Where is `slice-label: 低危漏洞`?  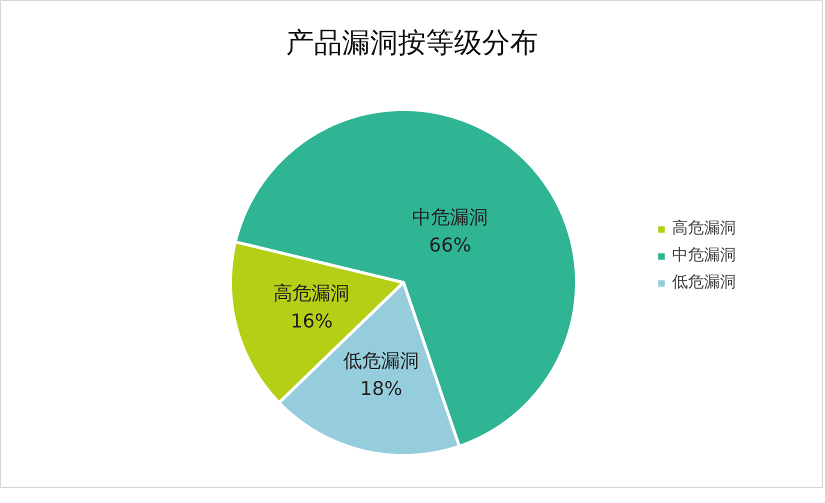
slice-label: 低危漏洞 is located at coordinates (381, 361).